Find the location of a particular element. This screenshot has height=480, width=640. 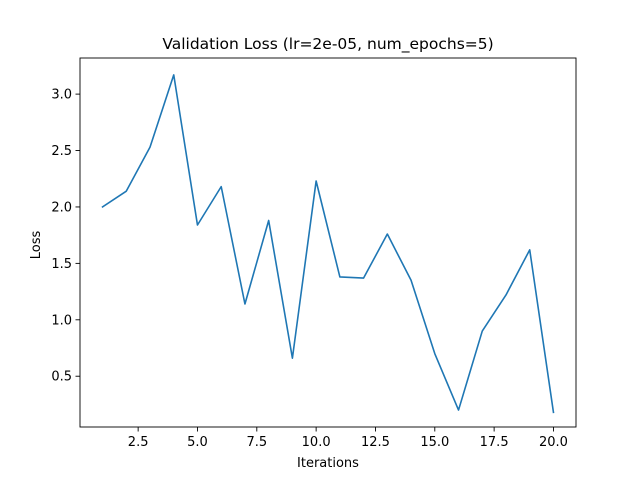

x-tick-label: 12.5 is located at coordinates (375, 442).